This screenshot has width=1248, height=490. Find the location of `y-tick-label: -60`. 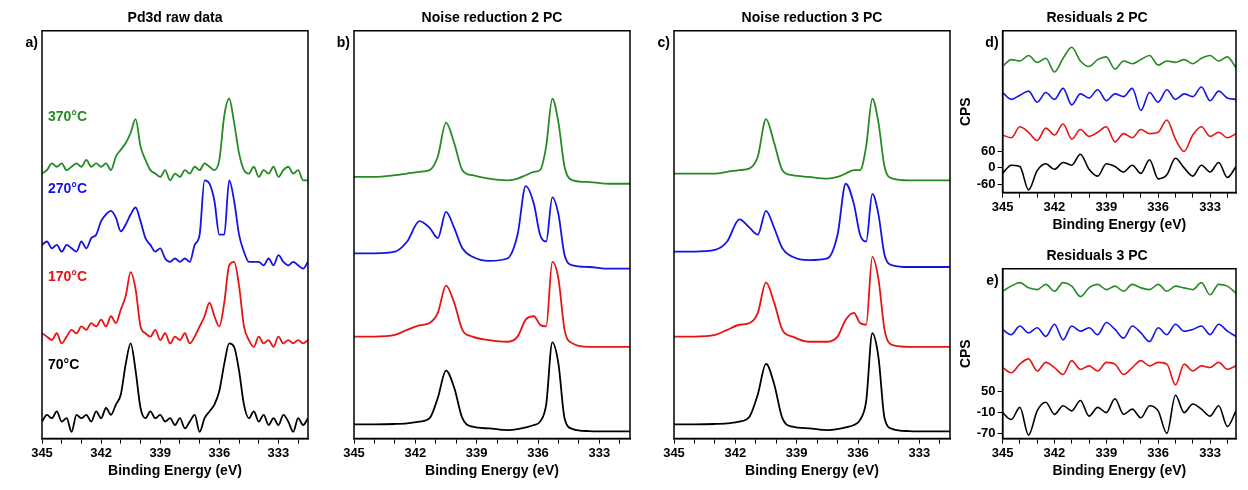

y-tick-label: -60 is located at coordinates (986, 183).